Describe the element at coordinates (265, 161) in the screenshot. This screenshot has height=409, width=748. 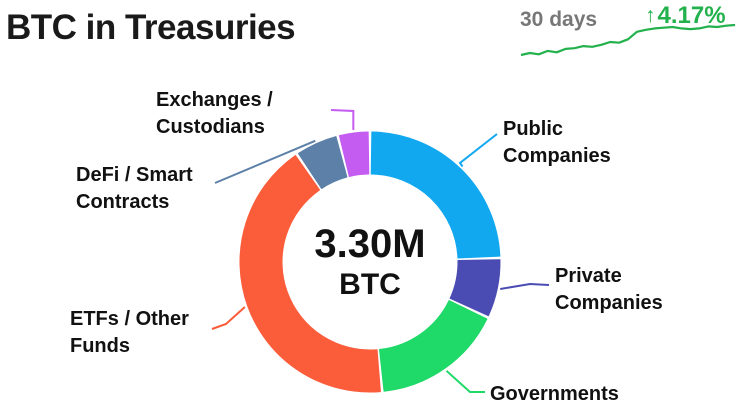
I see `leader-line-defi` at that location.